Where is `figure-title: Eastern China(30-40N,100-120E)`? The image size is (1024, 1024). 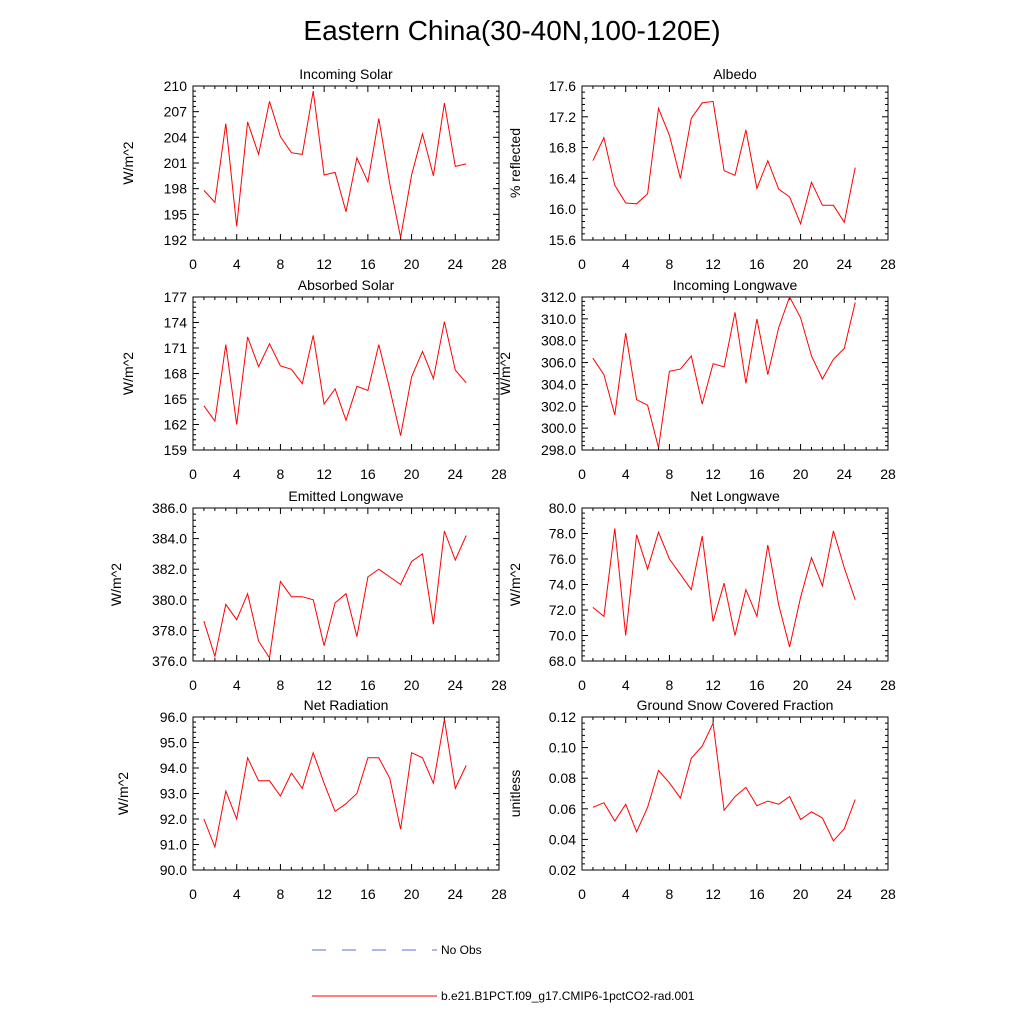
figure-title: Eastern China(30-40N,100-120E) is located at coordinates (511, 30).